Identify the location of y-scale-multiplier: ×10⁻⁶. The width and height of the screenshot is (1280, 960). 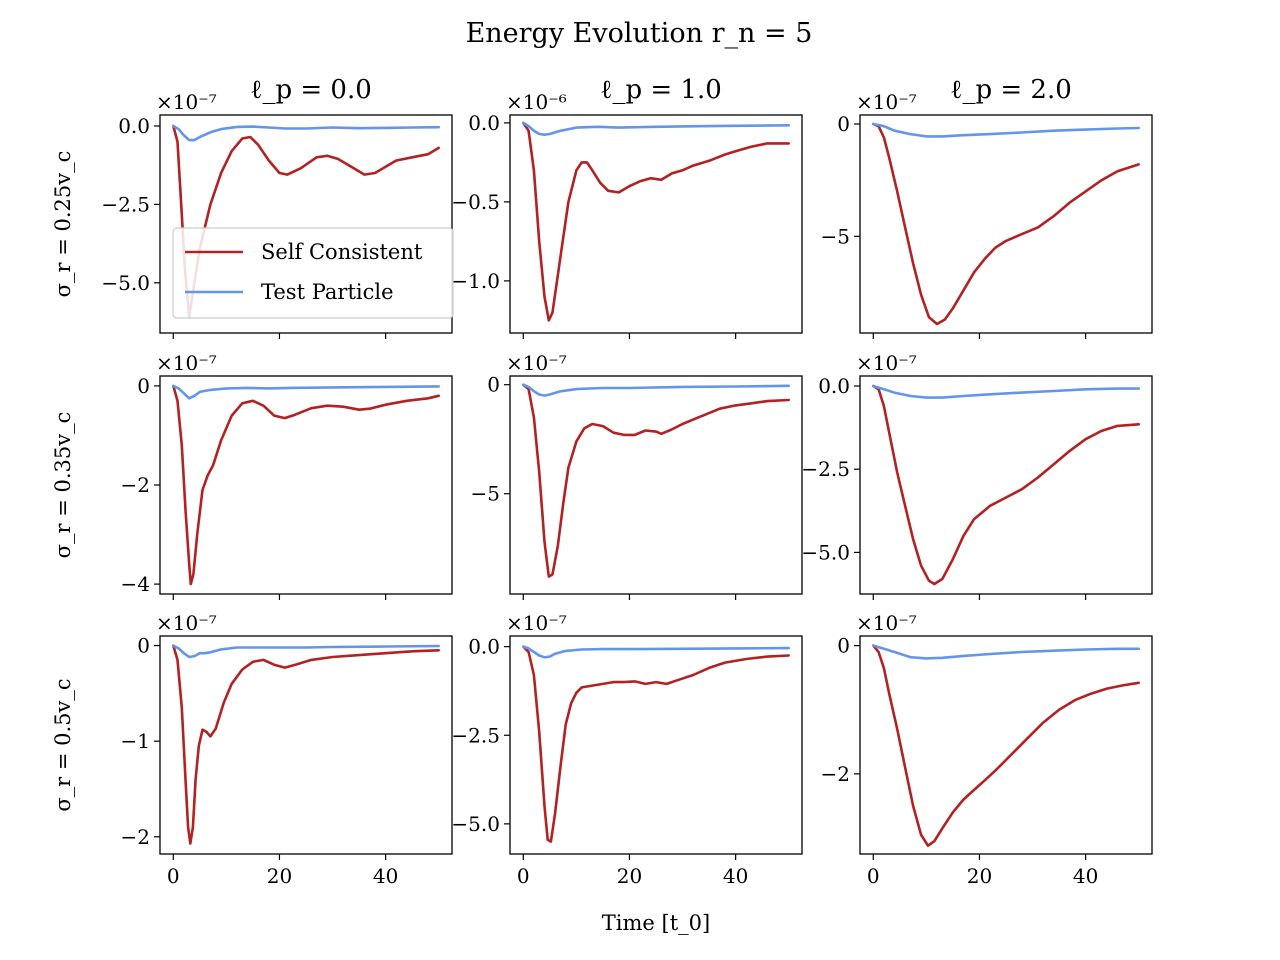
(536, 102).